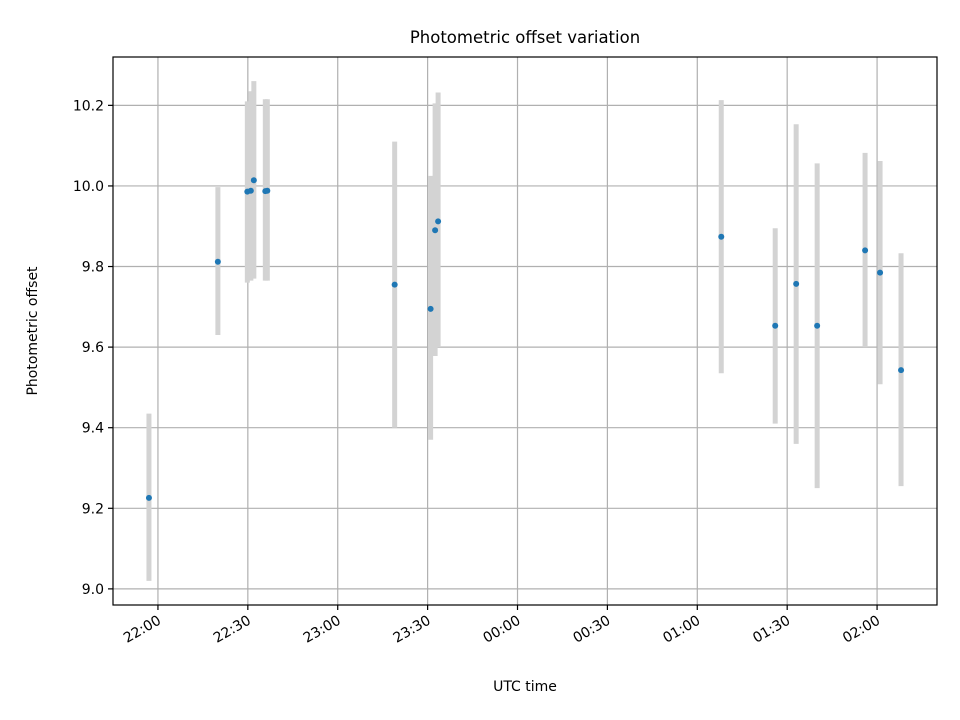  I want to click on y-tick-label: 10.0, so click(88, 187).